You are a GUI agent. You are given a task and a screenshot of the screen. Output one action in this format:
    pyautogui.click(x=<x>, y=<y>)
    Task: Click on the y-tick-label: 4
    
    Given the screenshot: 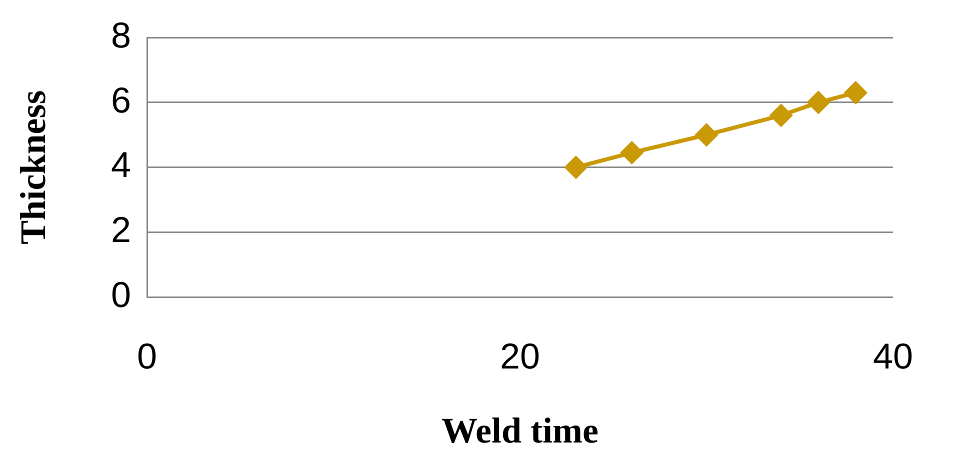 What is the action you would take?
    pyautogui.click(x=120, y=165)
    